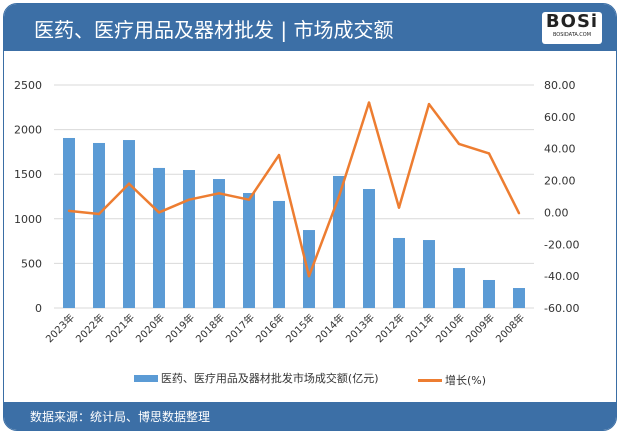 This screenshot has height=434, width=620. I want to click on header-bar: 医药、医疗用品及器材批发 | 市场成交额 BOSi BOSIDATA.COM, so click(310, 27).